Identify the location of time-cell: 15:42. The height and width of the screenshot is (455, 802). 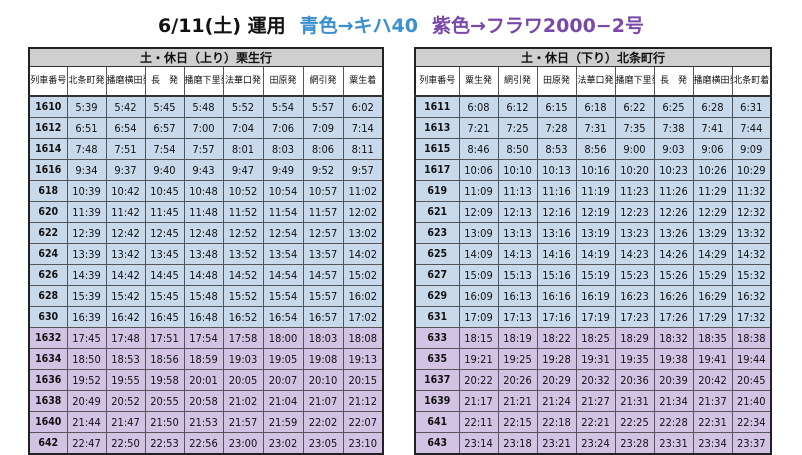
(125, 296).